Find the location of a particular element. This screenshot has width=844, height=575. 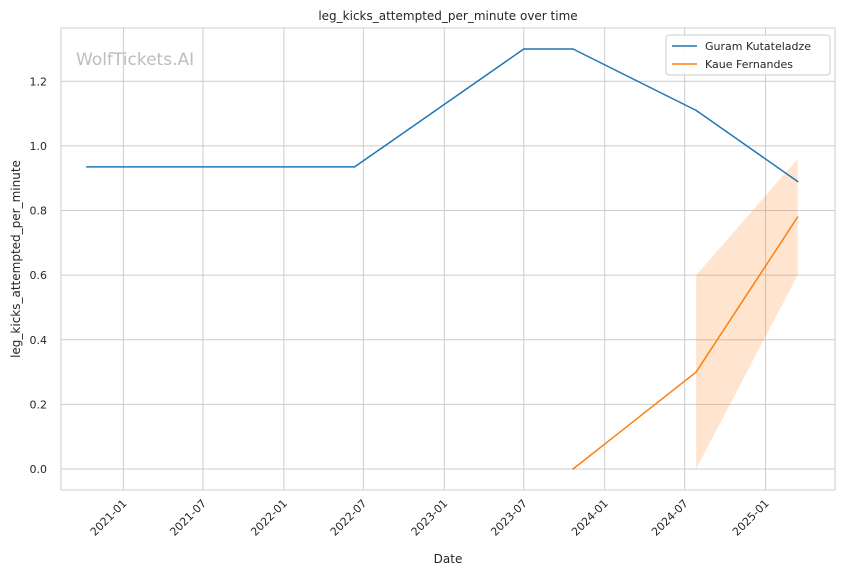

y-tick-label: 0.4 is located at coordinates (39, 340).